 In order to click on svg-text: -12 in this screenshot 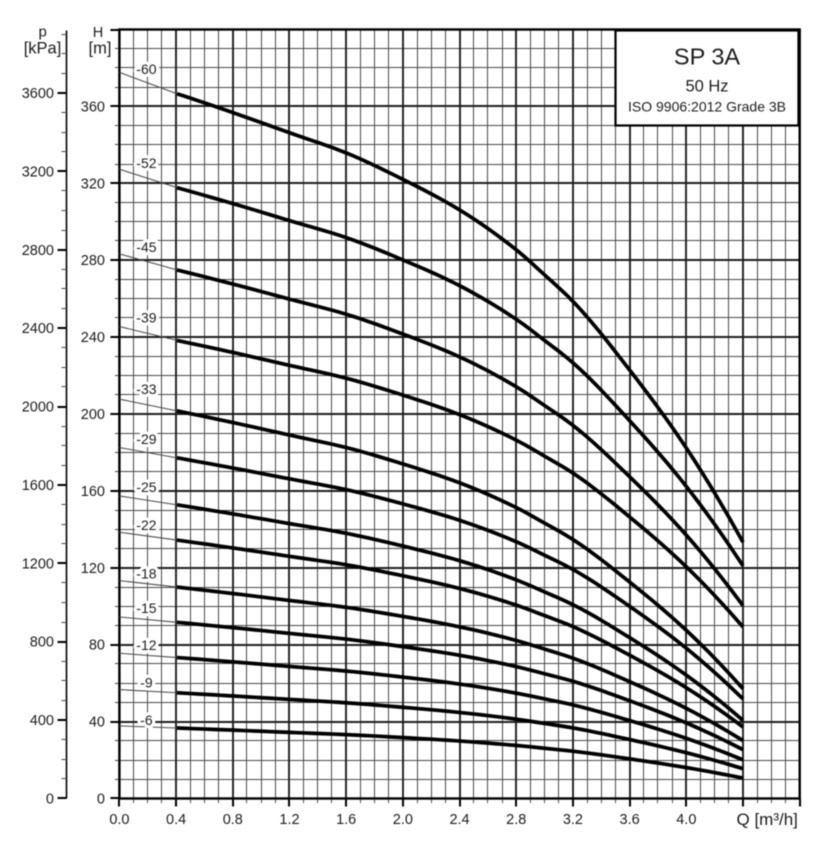, I will do `click(146, 645)`.